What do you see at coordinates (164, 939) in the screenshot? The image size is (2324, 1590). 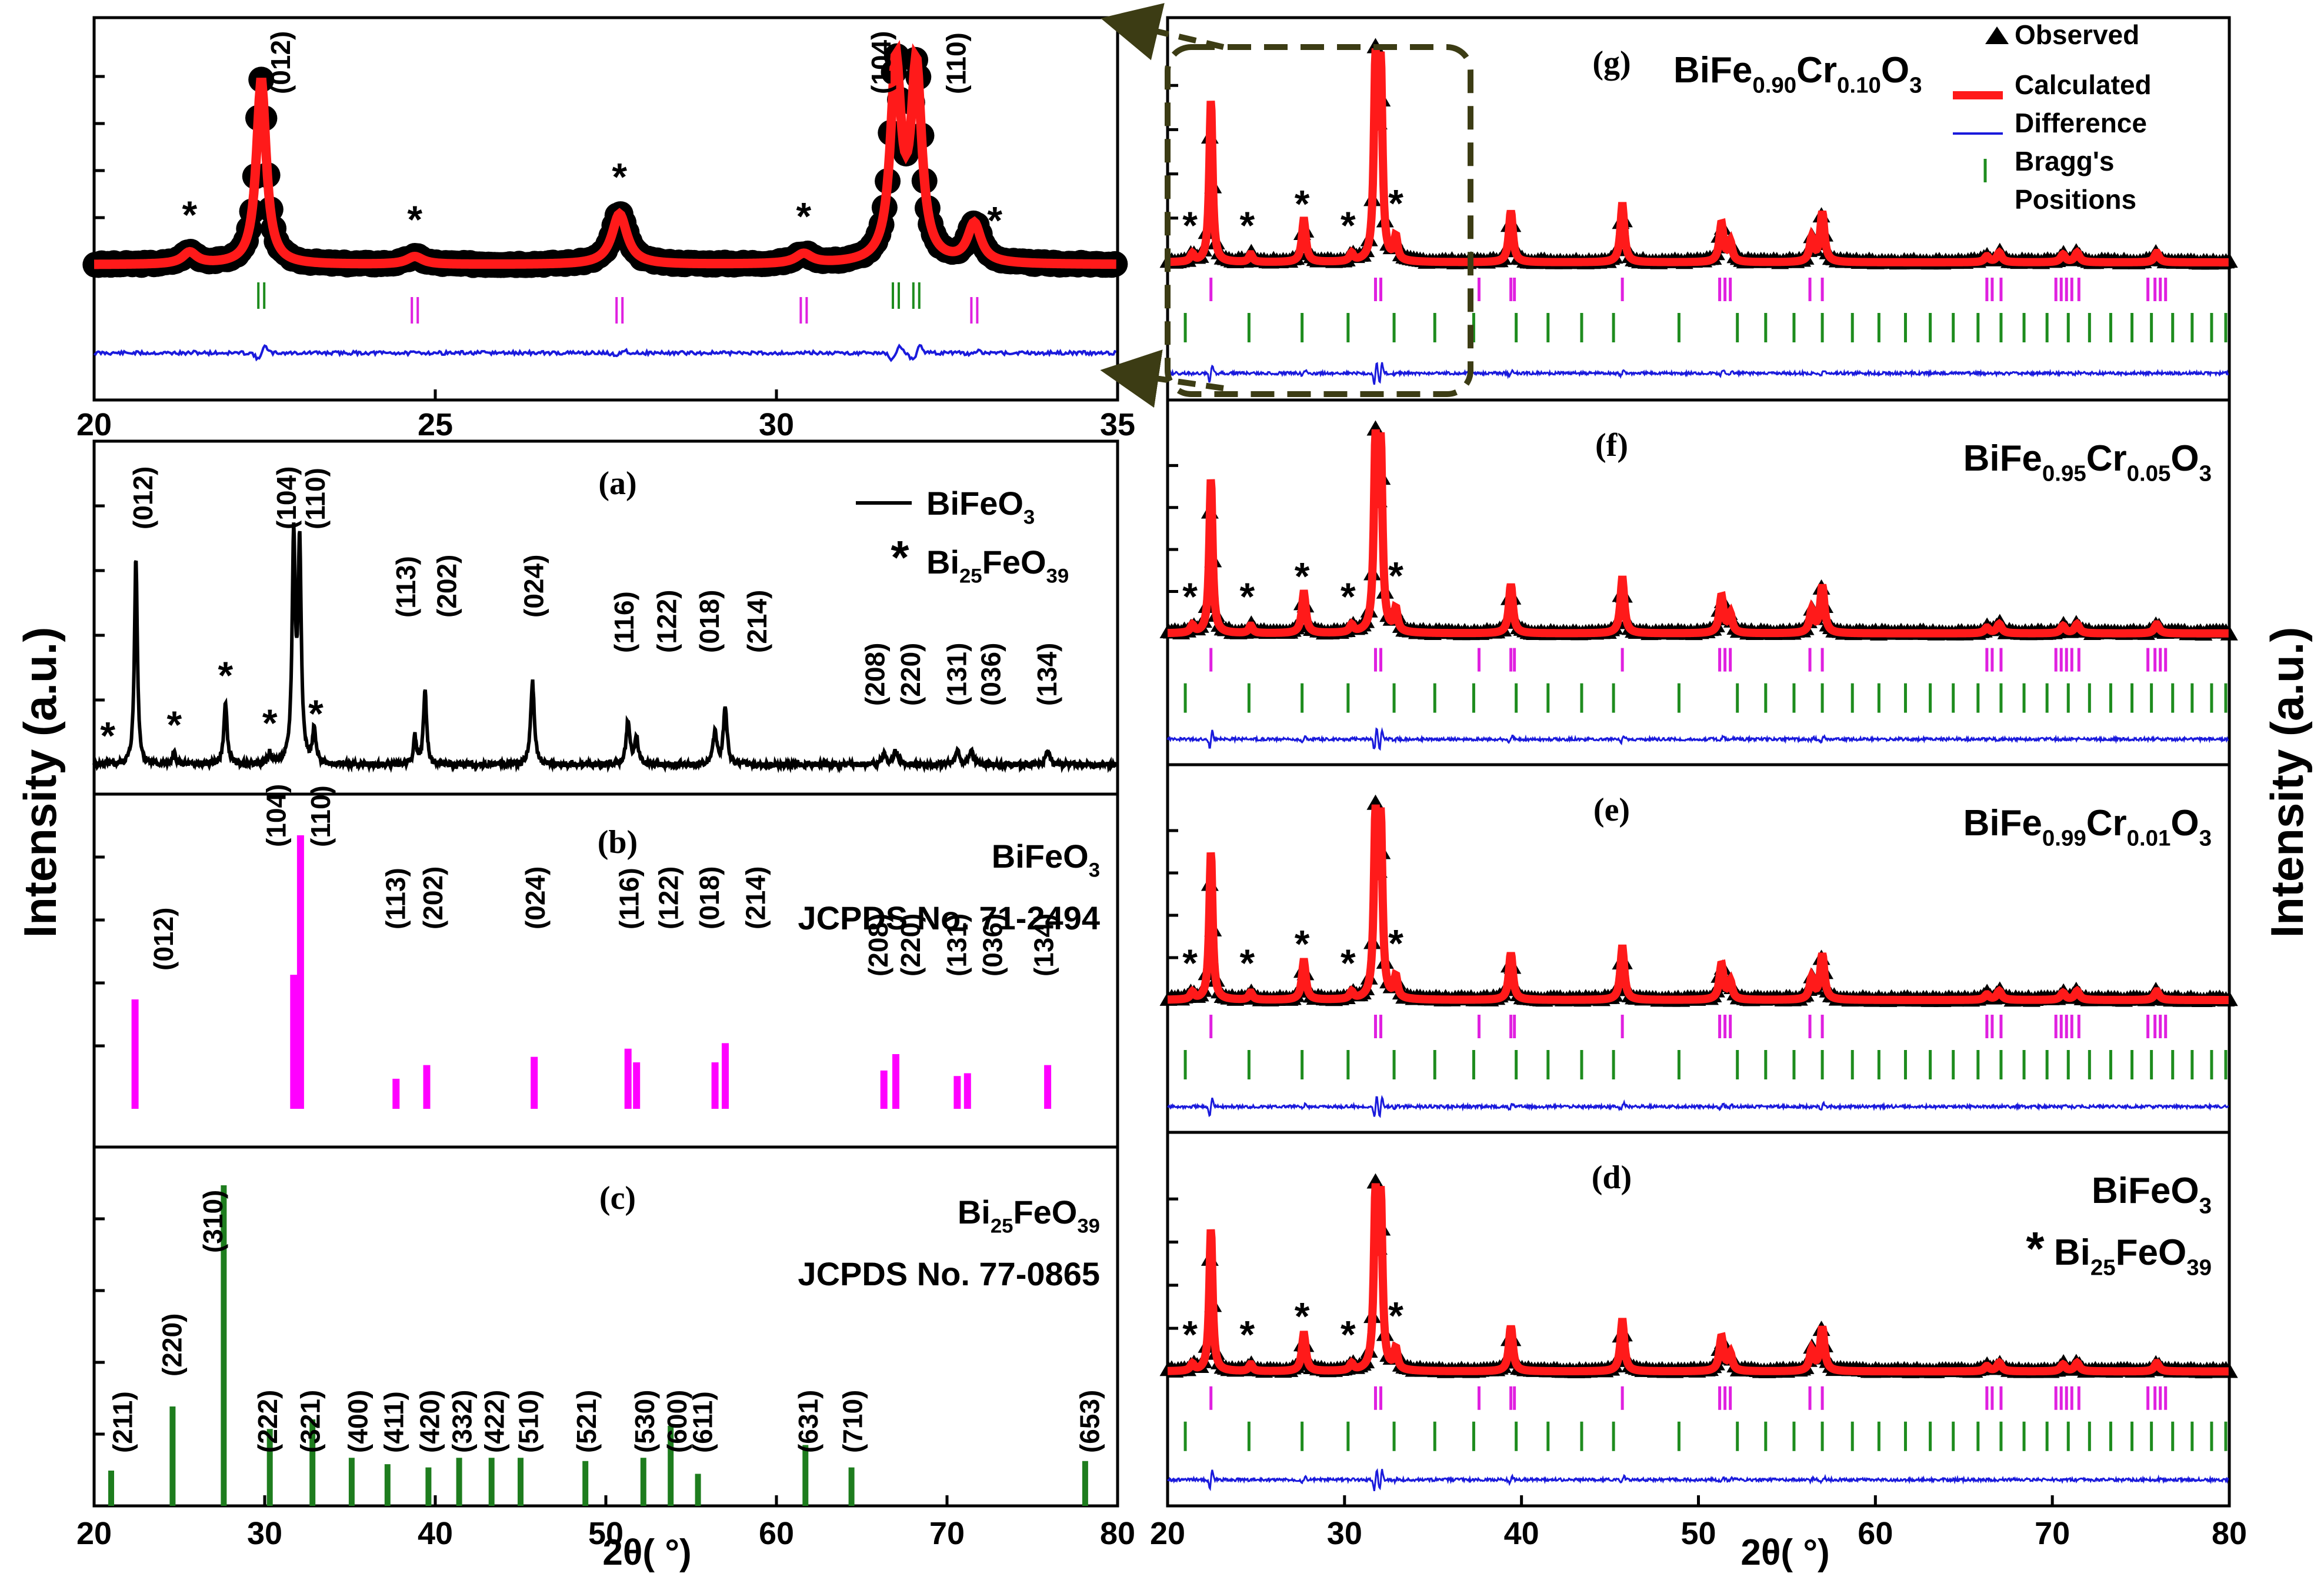 I see `panel-b-hkl-label: (012)` at bounding box center [164, 939].